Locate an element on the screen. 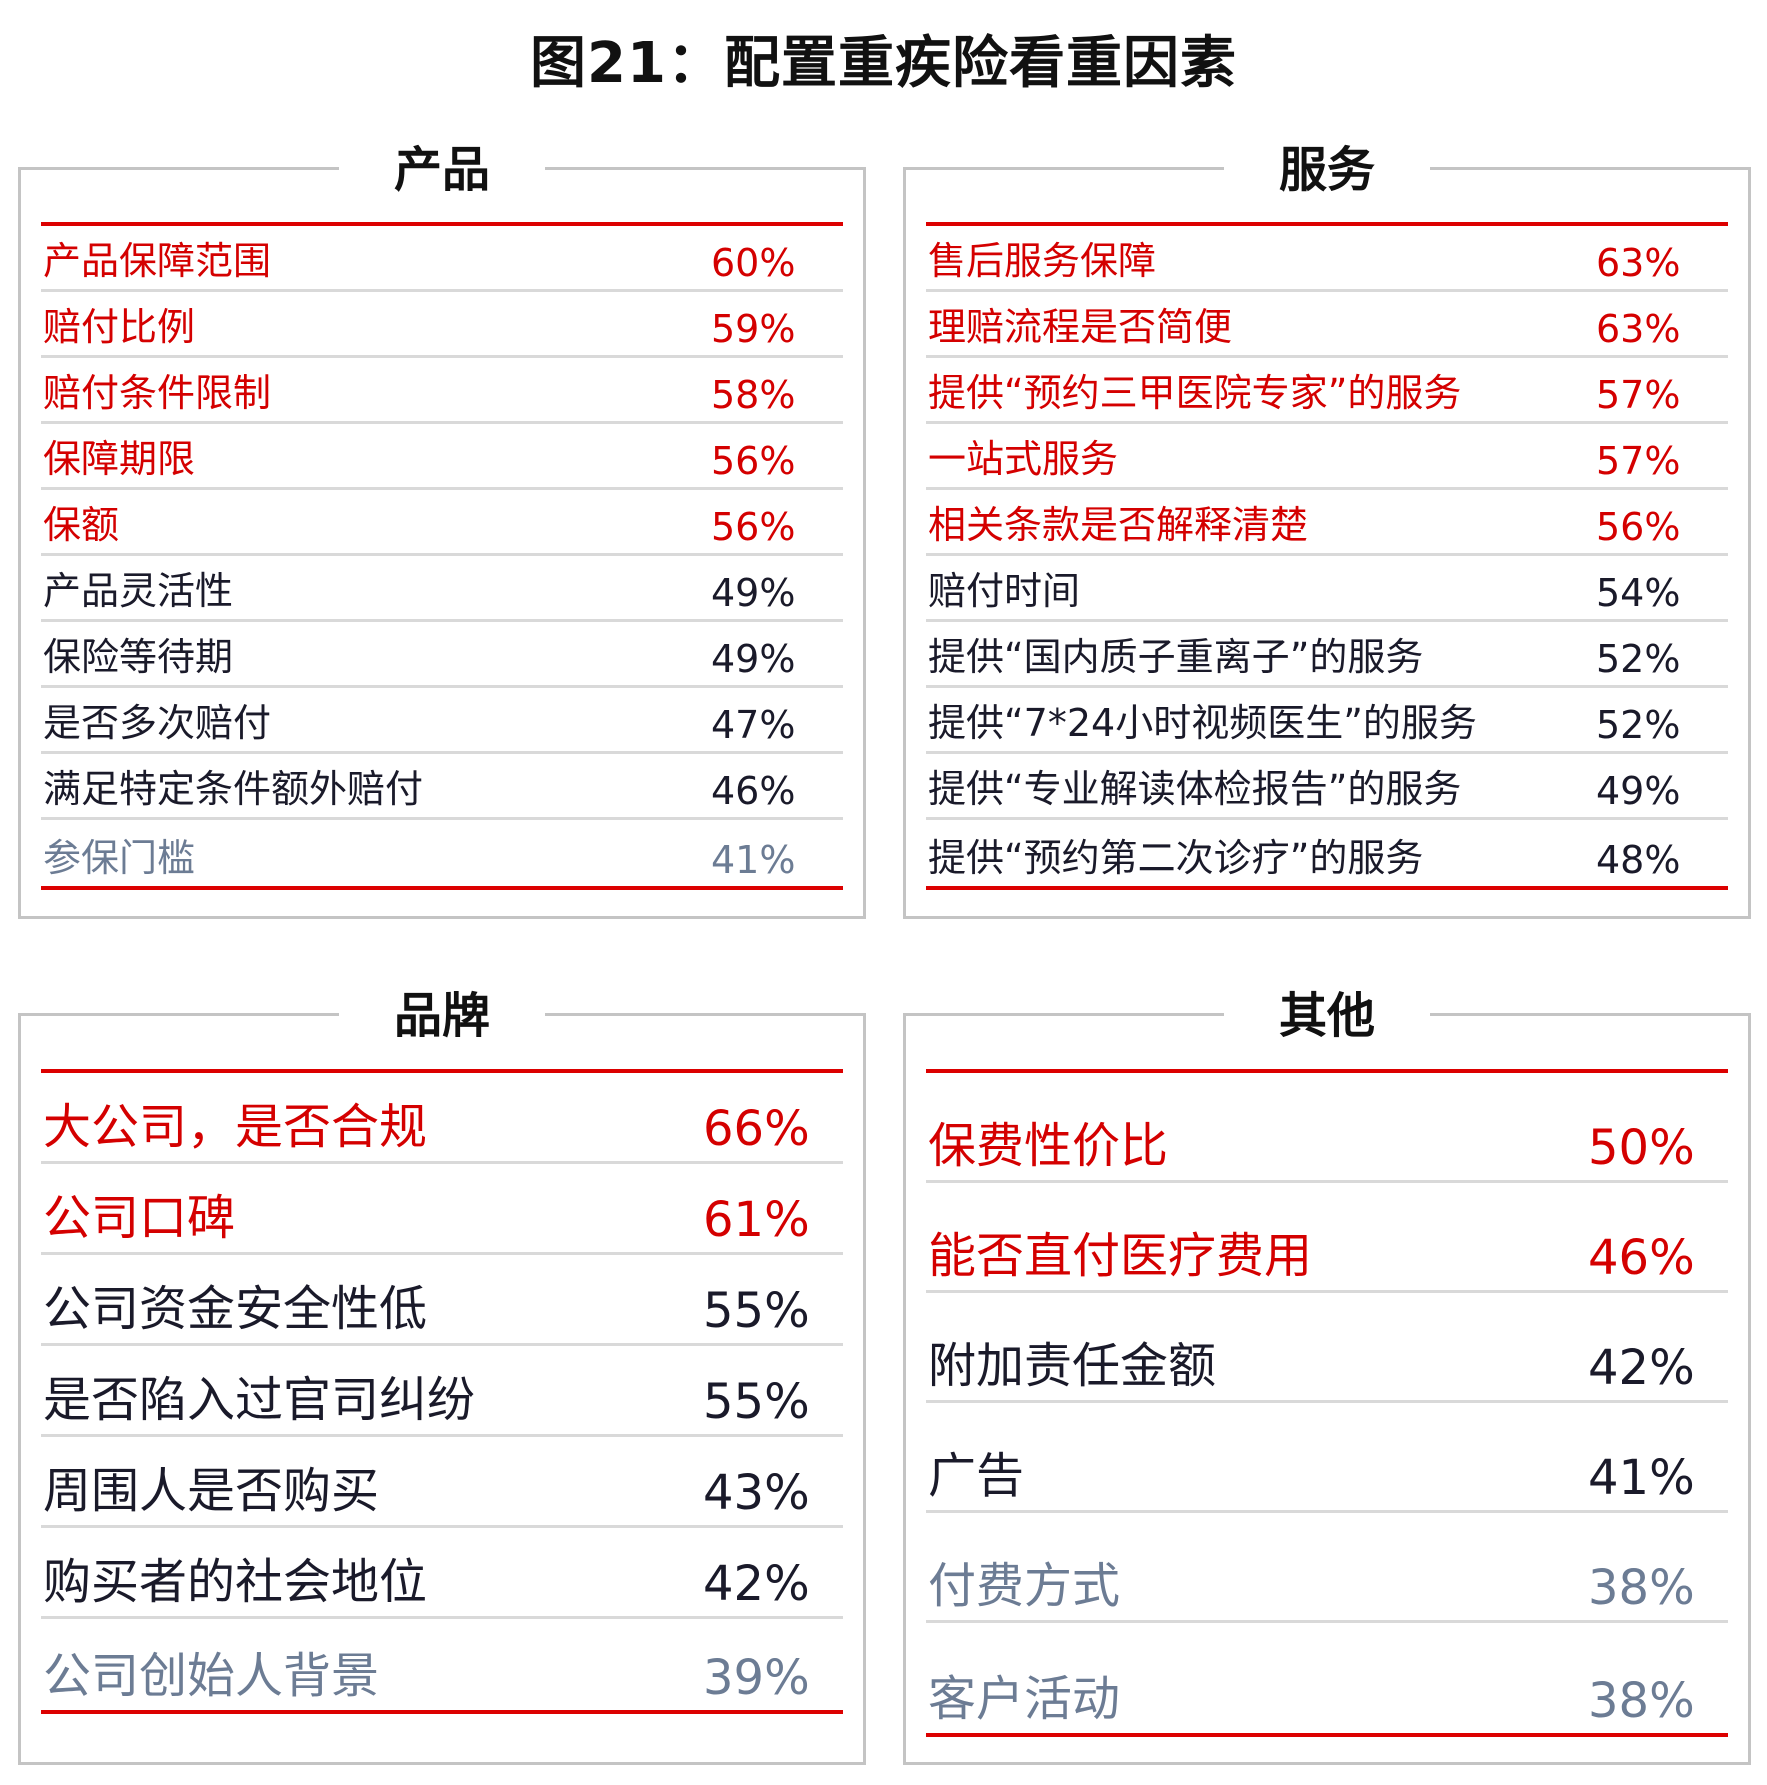 Image resolution: width=1767 pixels, height=1785 pixels. factor-label: 提供“7*24小时视频医生”的服务 is located at coordinates (1202, 723).